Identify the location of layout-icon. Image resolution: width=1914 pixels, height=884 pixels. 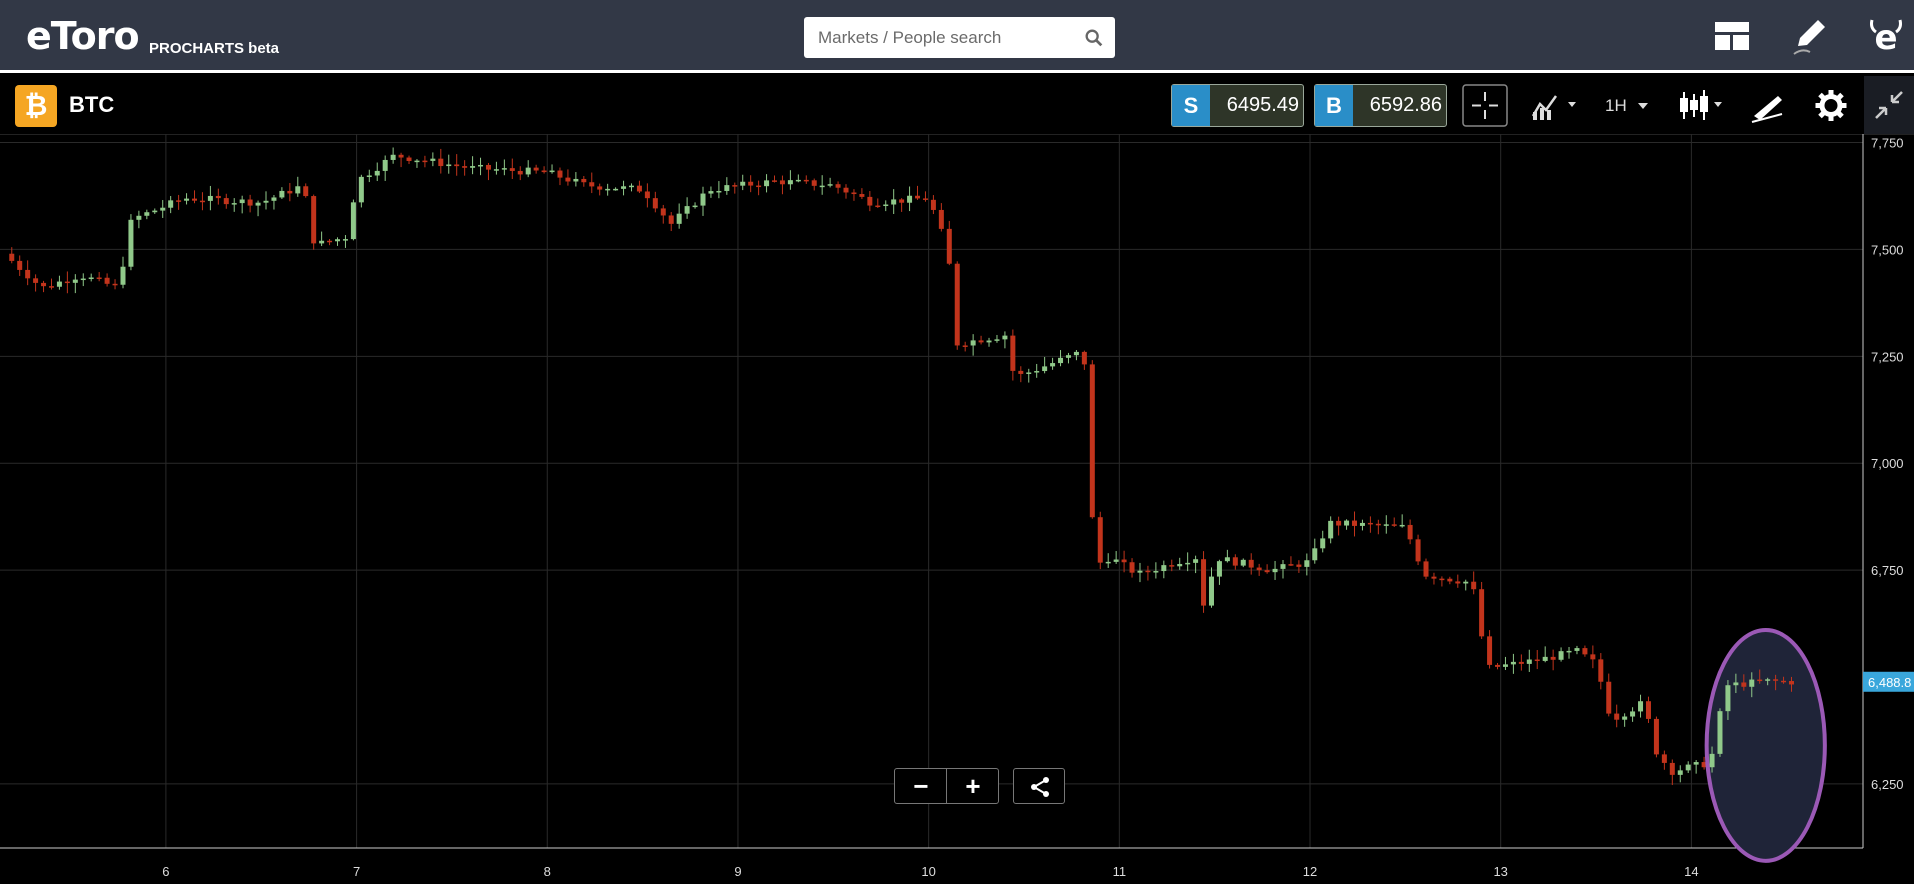
(1732, 36).